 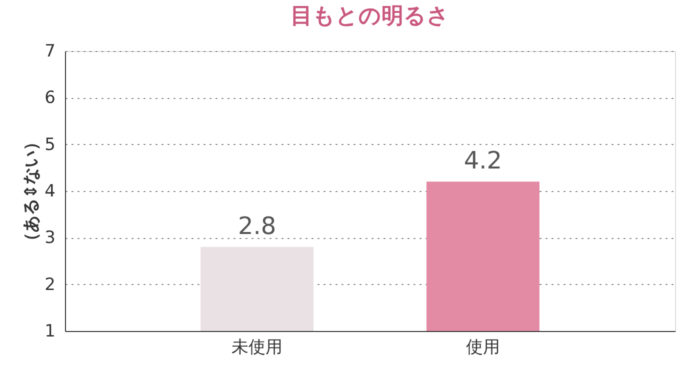 I want to click on x-tick-label: 未使用, so click(x=257, y=348).